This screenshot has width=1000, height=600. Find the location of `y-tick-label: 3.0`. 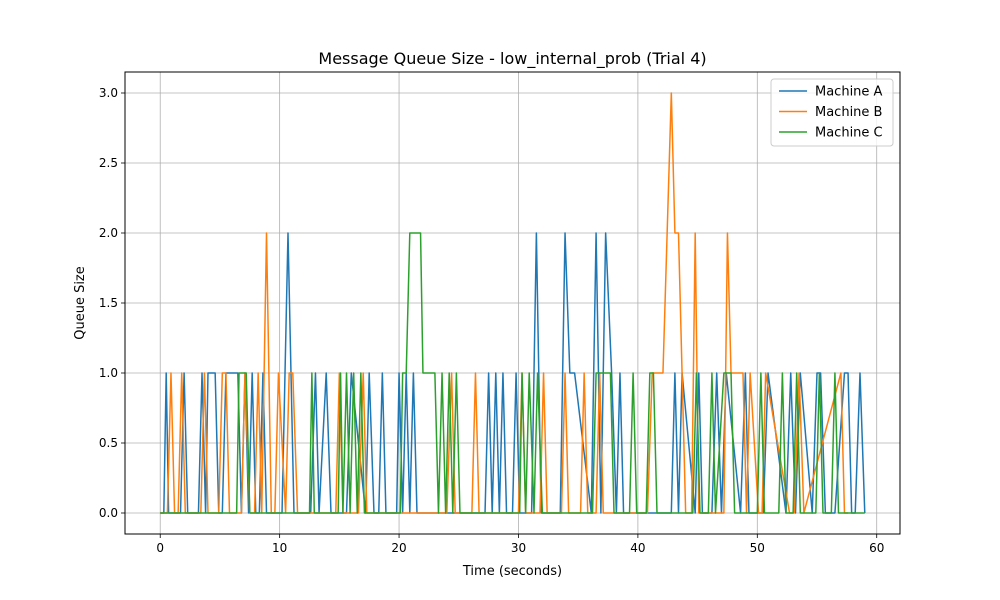

y-tick-label: 3.0 is located at coordinates (108, 93).